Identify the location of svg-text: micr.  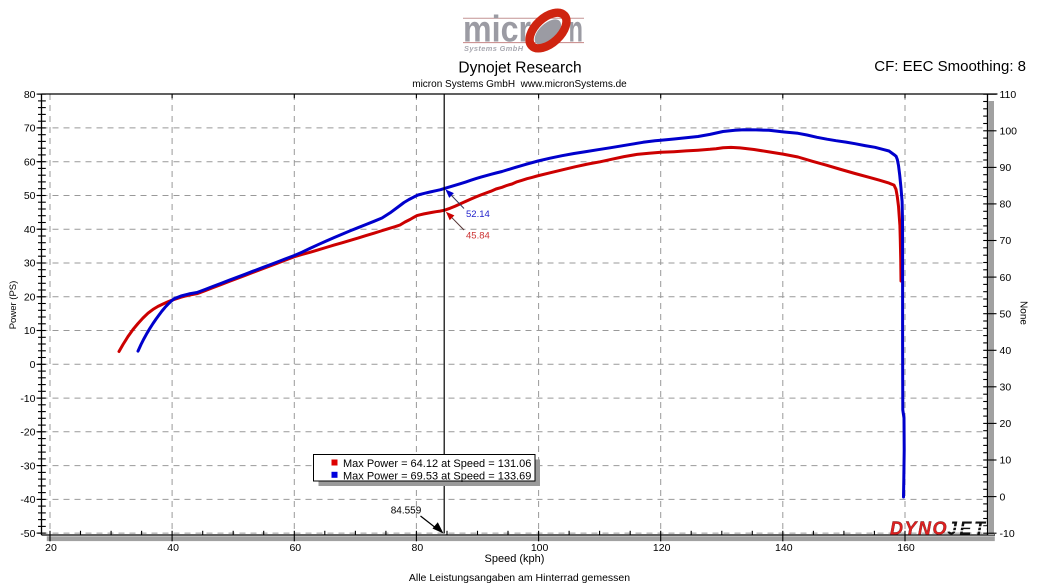
(497, 29).